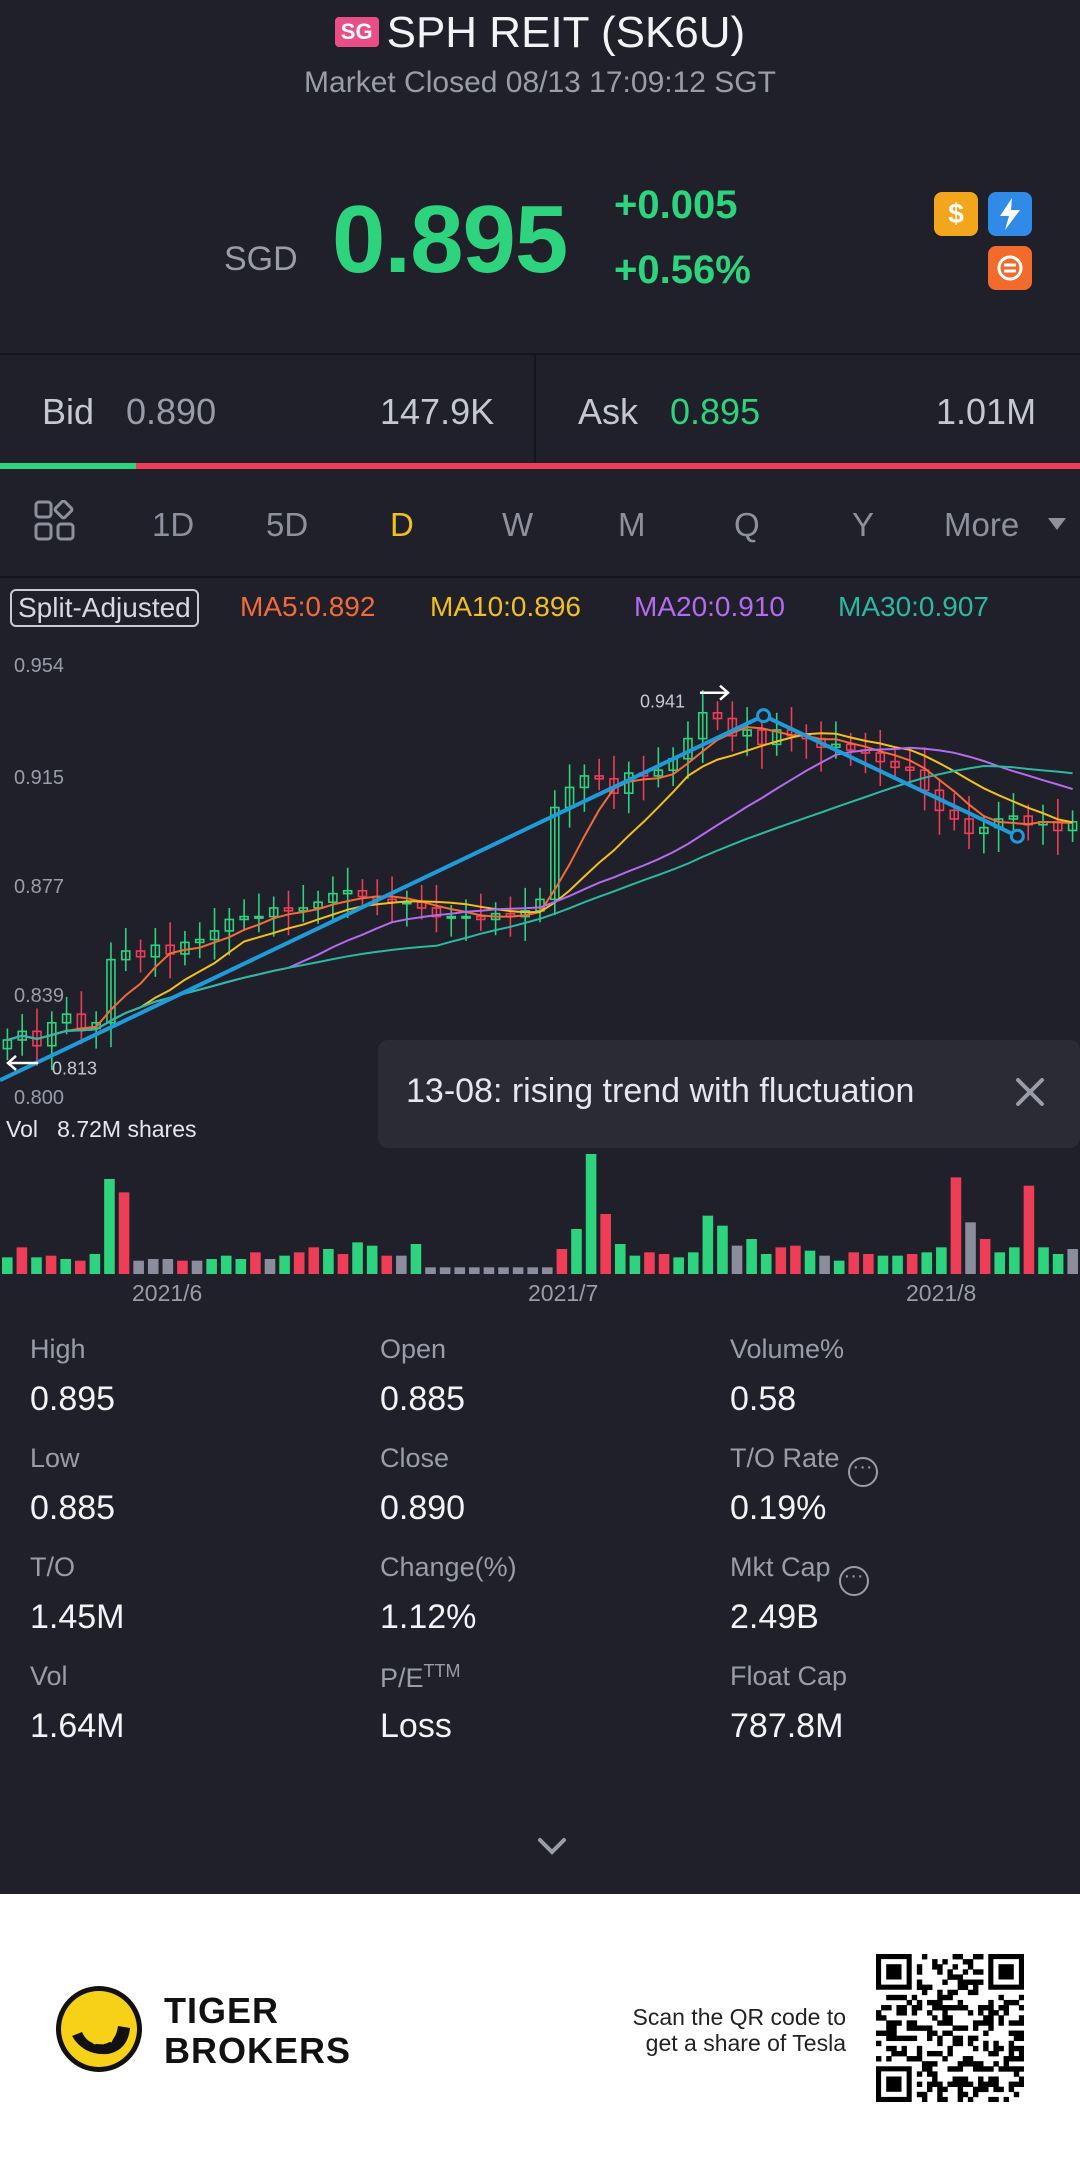  What do you see at coordinates (104, 608) in the screenshot?
I see `split-adjusted-button: Split-Adjusted` at bounding box center [104, 608].